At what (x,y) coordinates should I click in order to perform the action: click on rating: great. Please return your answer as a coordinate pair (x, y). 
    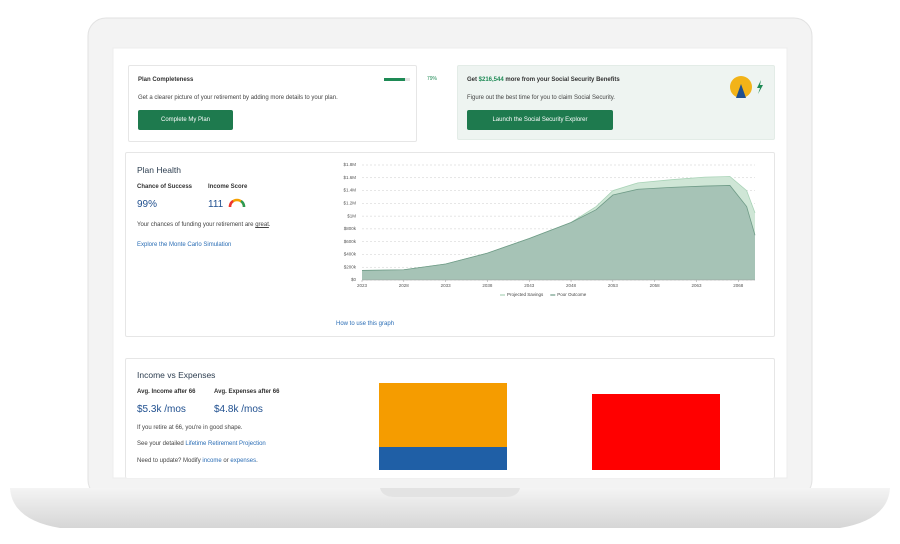
    Looking at the image, I should click on (262, 225).